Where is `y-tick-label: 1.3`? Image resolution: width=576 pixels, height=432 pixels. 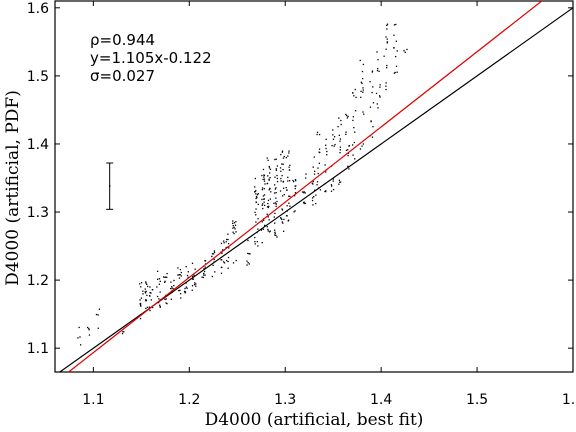 y-tick-label: 1.3 is located at coordinates (38, 213).